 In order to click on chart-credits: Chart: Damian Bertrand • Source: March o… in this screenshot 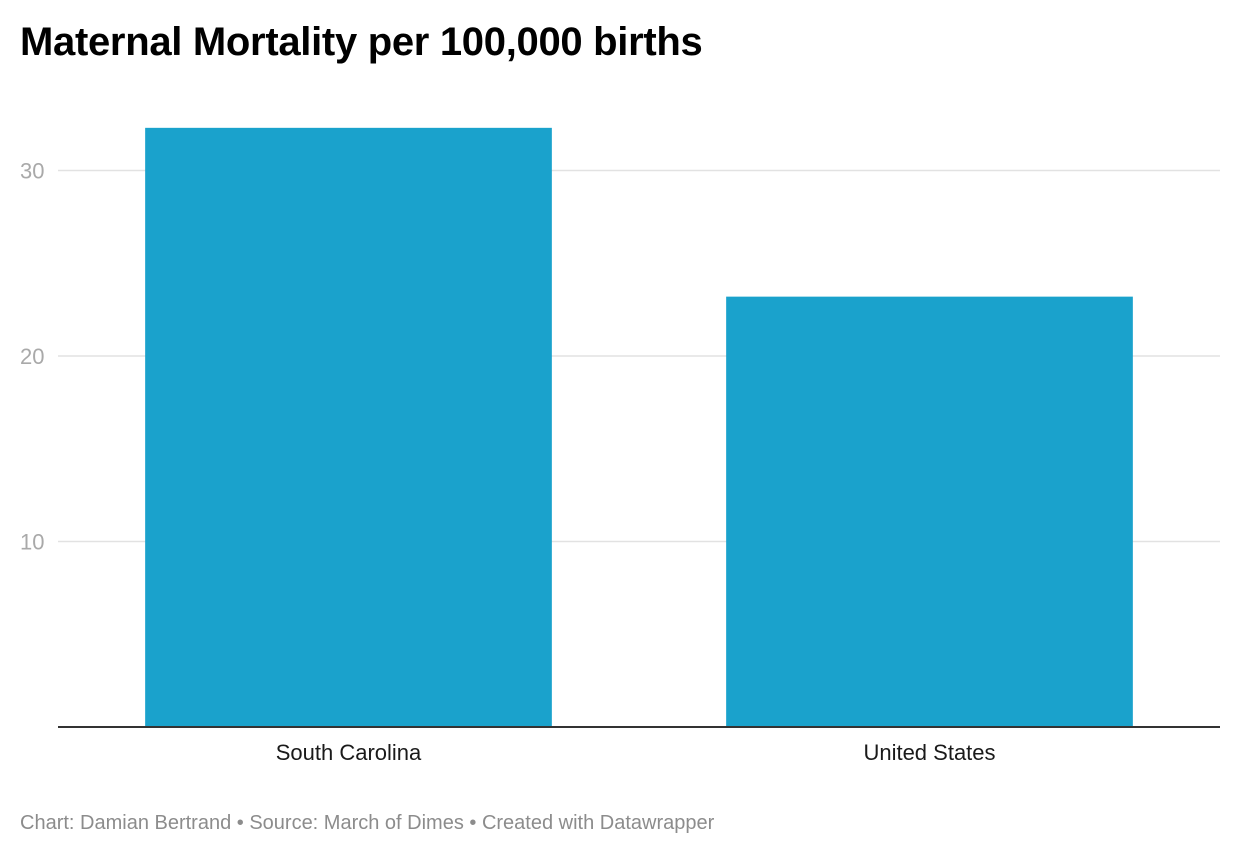, I will do `click(367, 823)`.